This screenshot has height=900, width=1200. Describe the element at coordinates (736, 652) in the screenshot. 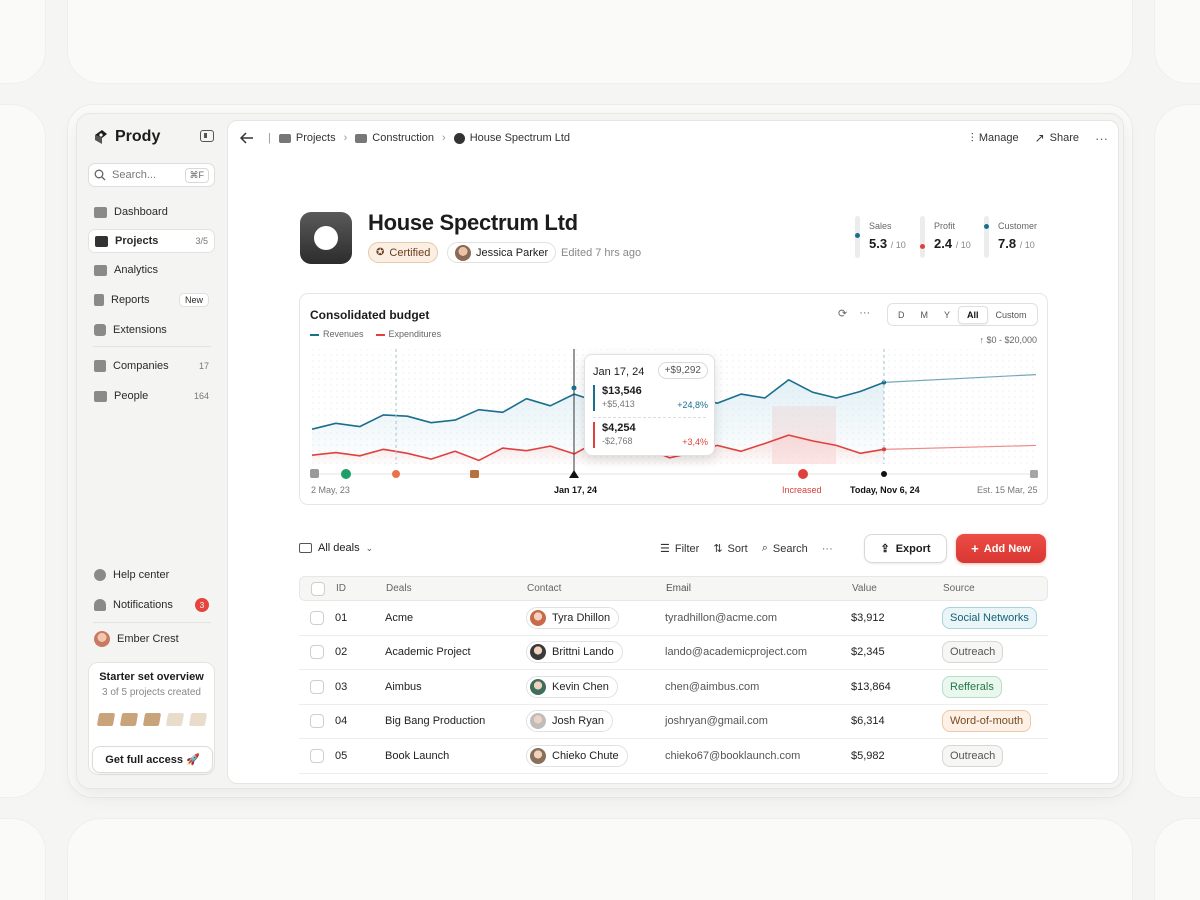

I see `contact-email: lando@academicproject.com` at that location.